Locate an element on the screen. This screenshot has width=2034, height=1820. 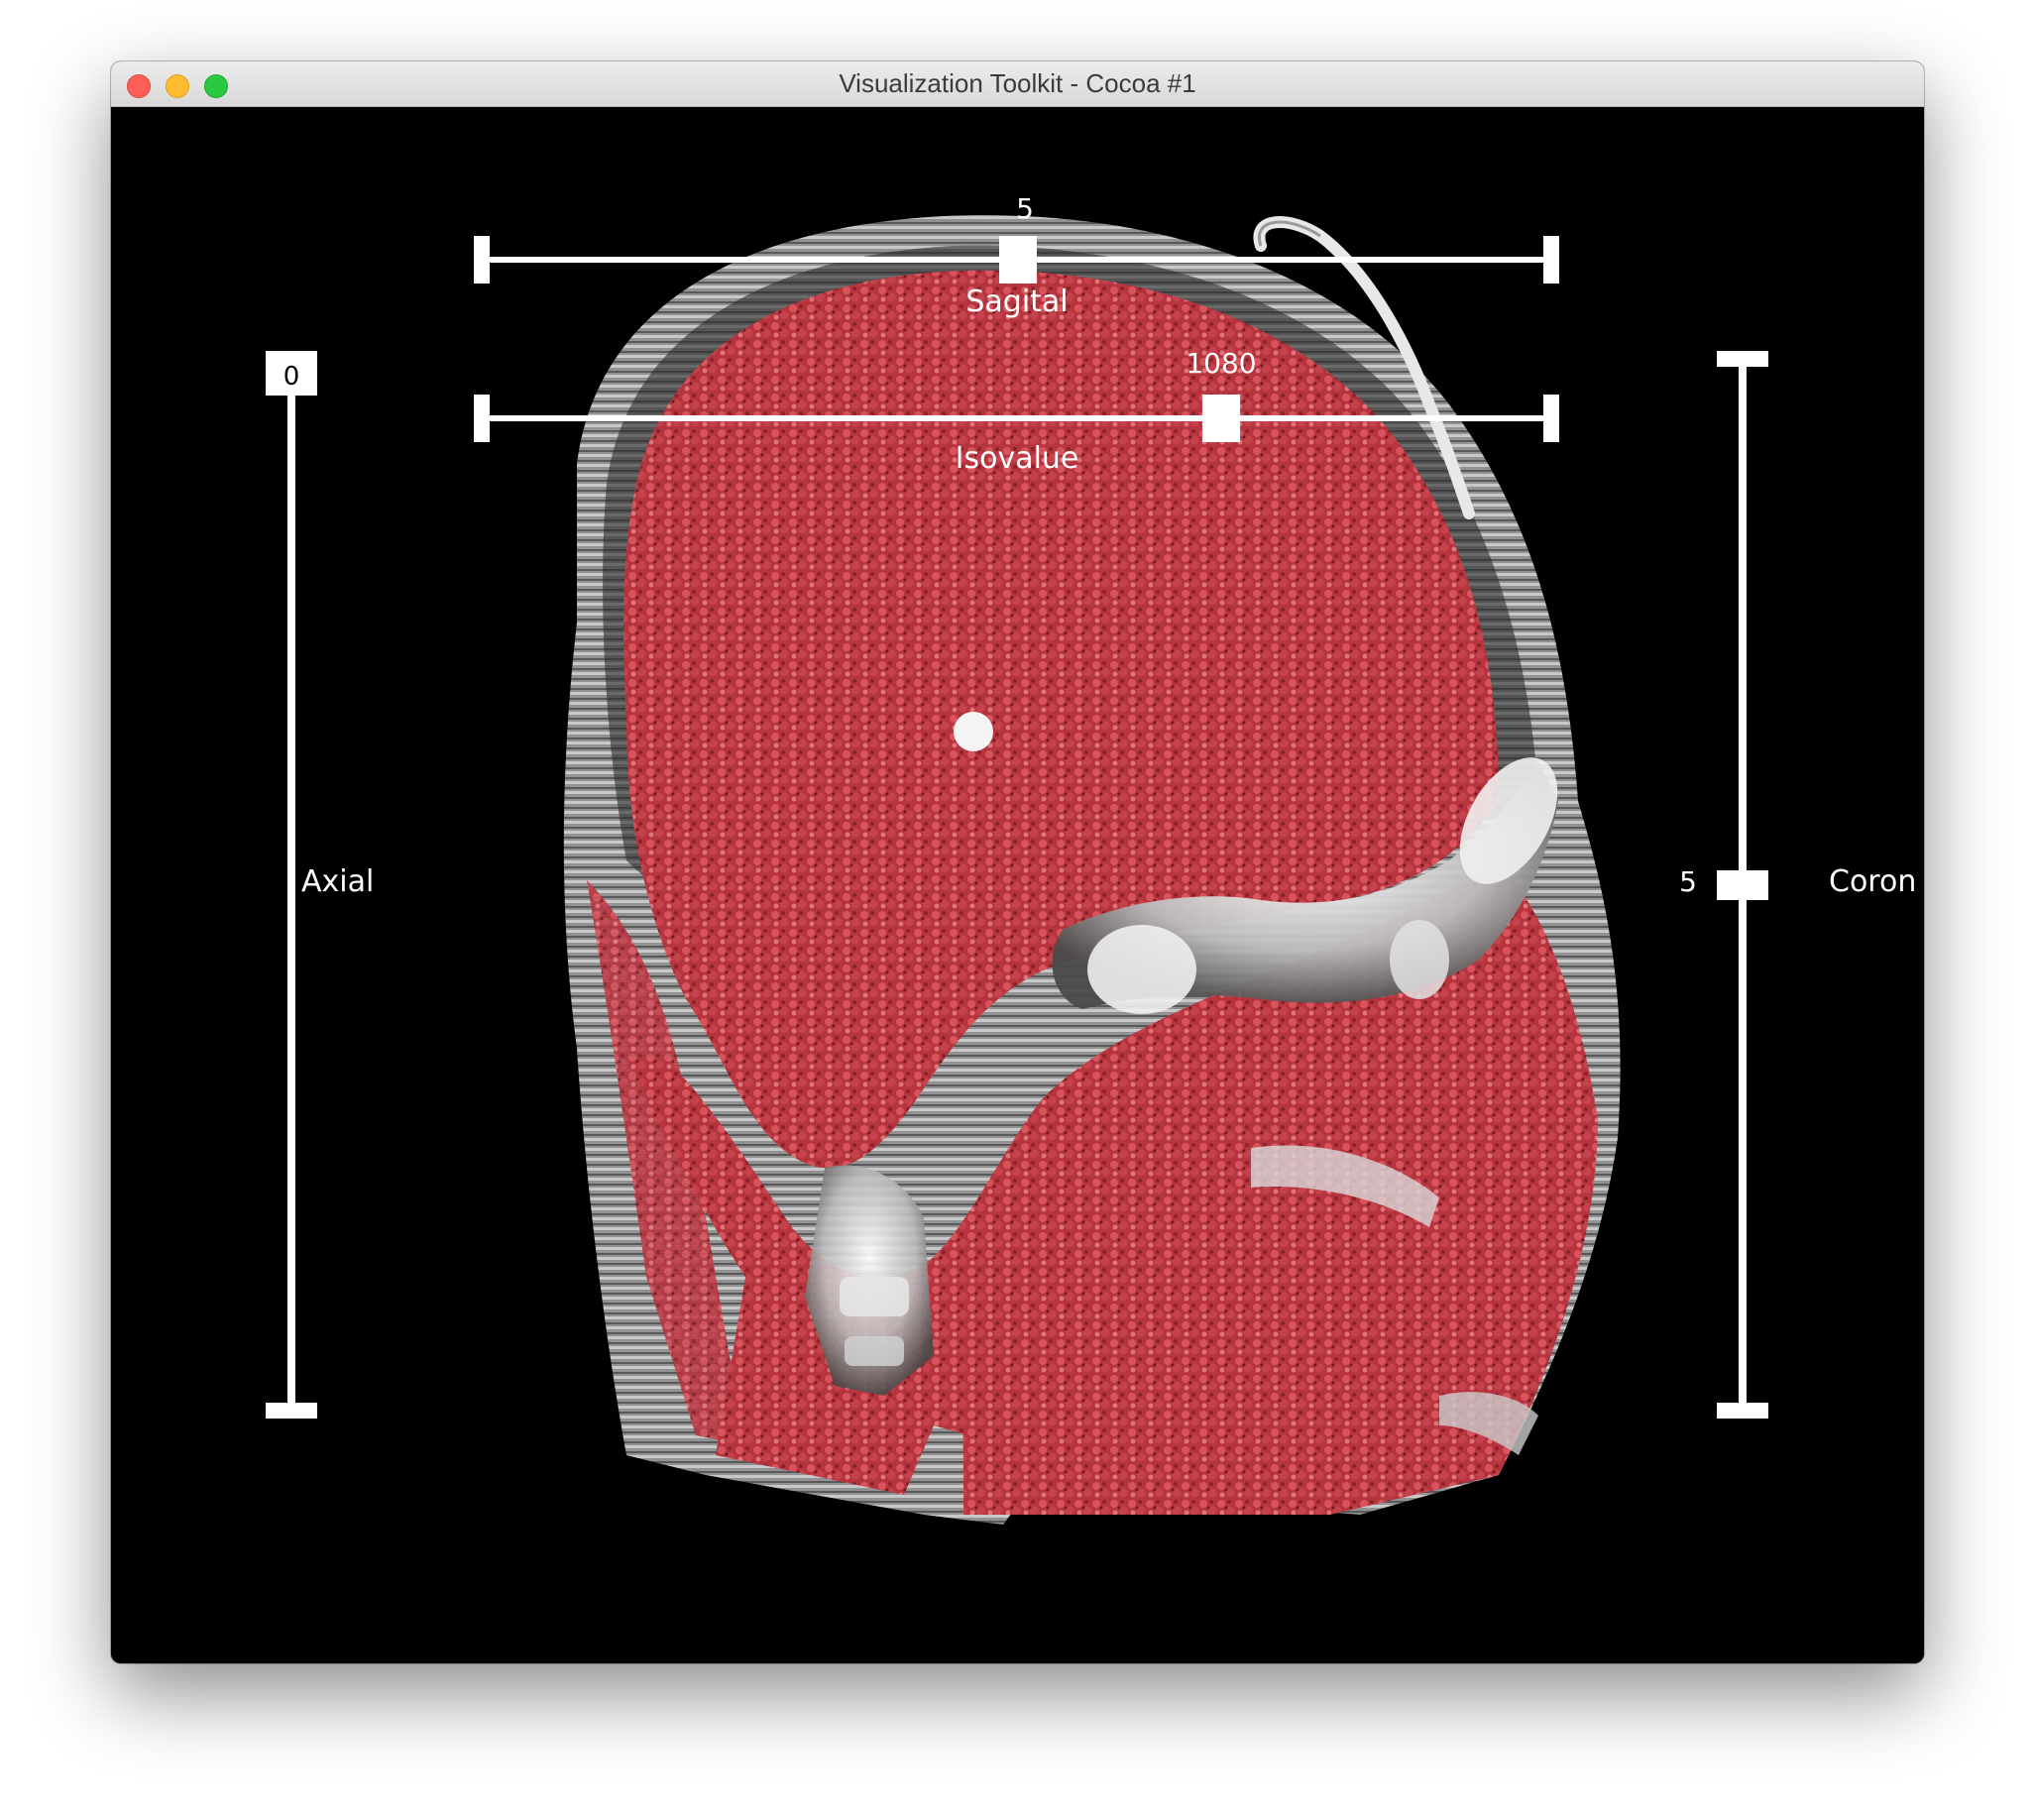
isovalue-slider-label: Isovalue is located at coordinates (1018, 458).